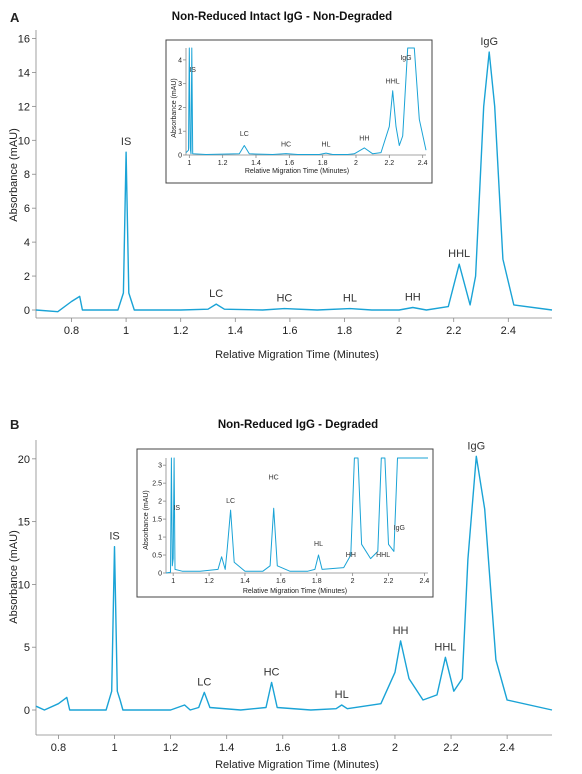  I want to click on peak-label-is: IS, so click(114, 537).